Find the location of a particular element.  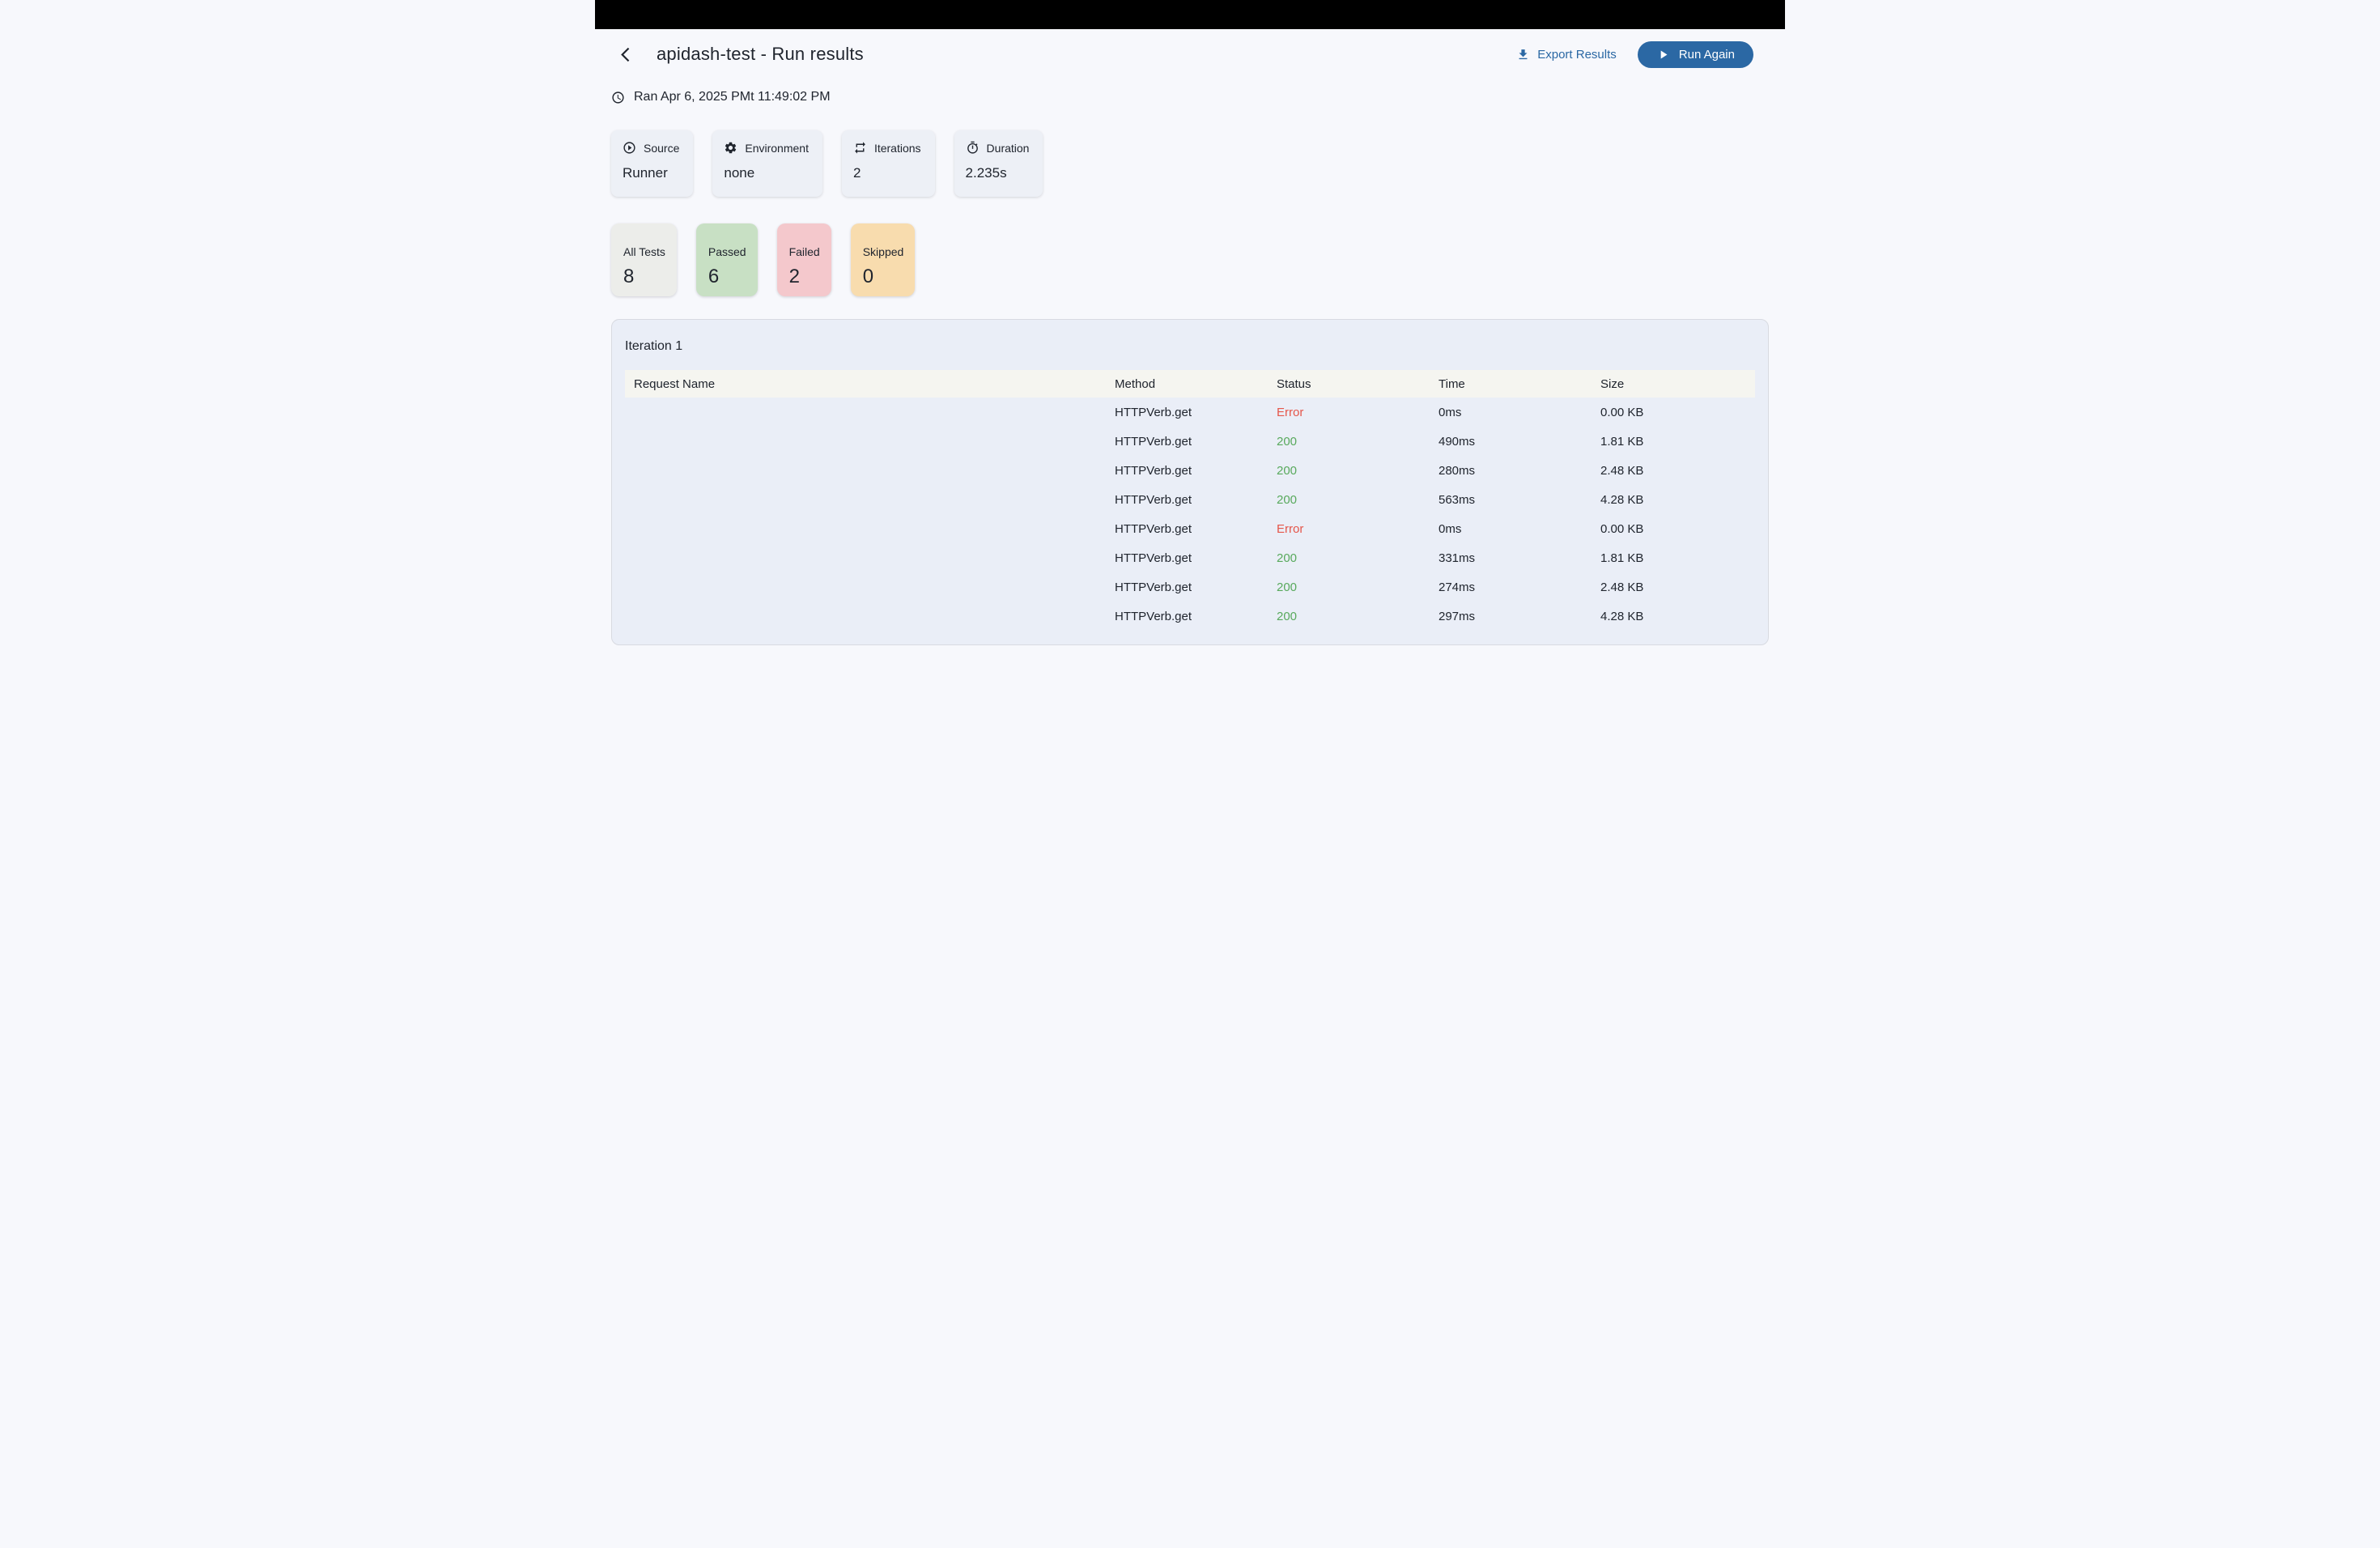

gear-icon is located at coordinates (731, 148).